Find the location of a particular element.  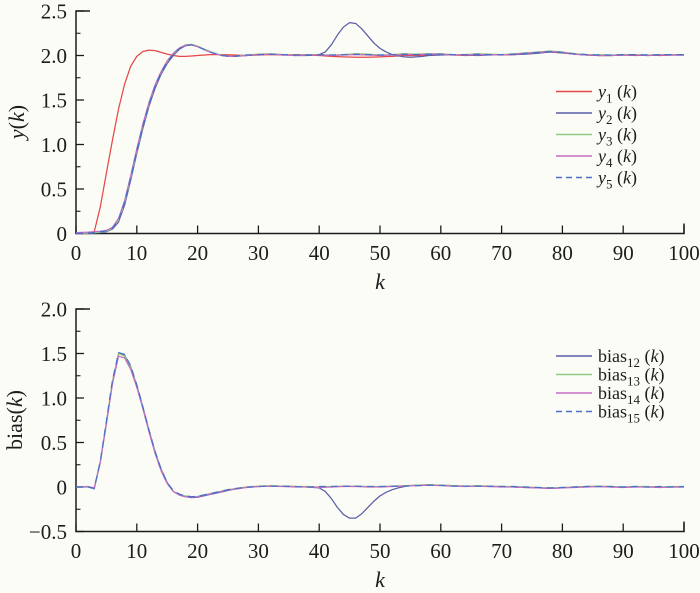

legend-label-y2-k: y2 (k) is located at coordinates (616, 115).